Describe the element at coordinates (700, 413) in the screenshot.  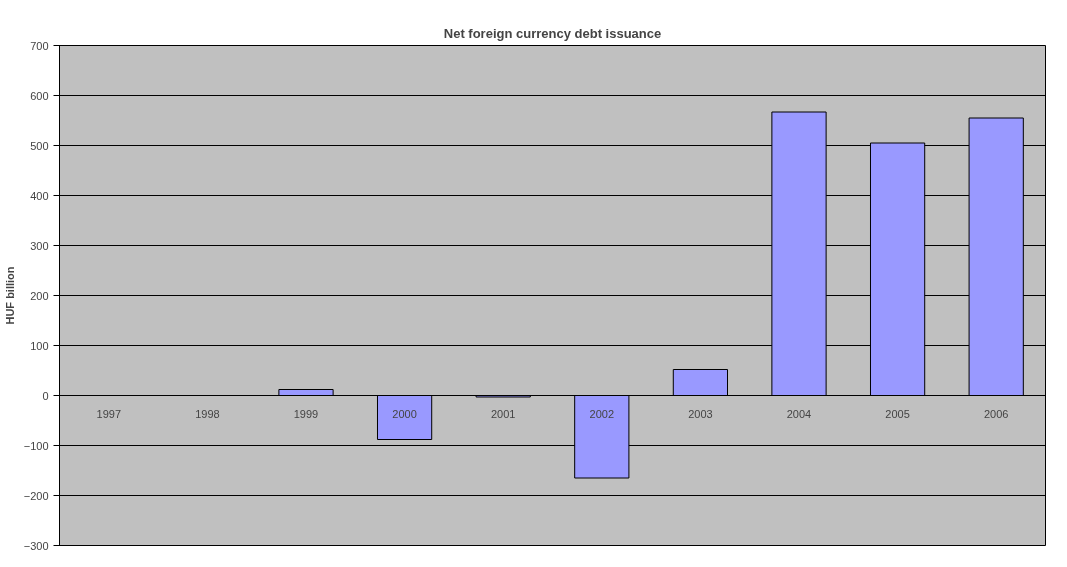
I see `x-tick-label: 2003` at that location.